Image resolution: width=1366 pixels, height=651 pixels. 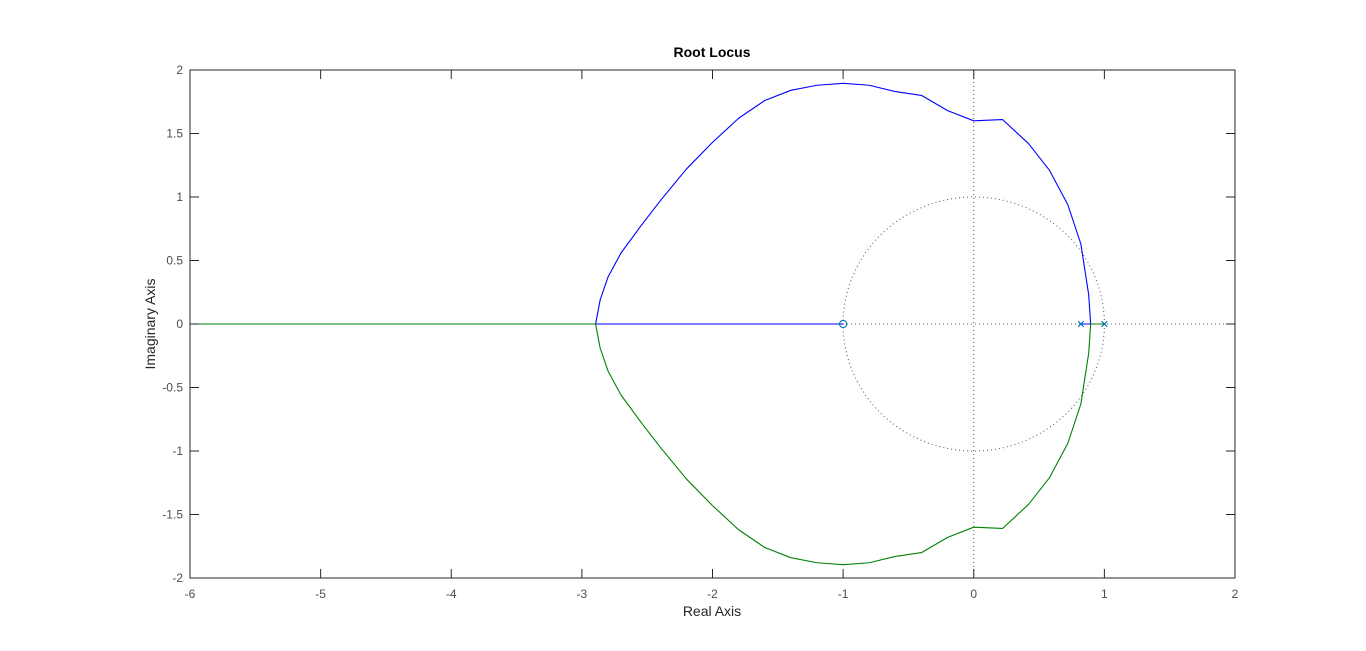 I want to click on y-tick-label: 2, so click(x=179, y=70).